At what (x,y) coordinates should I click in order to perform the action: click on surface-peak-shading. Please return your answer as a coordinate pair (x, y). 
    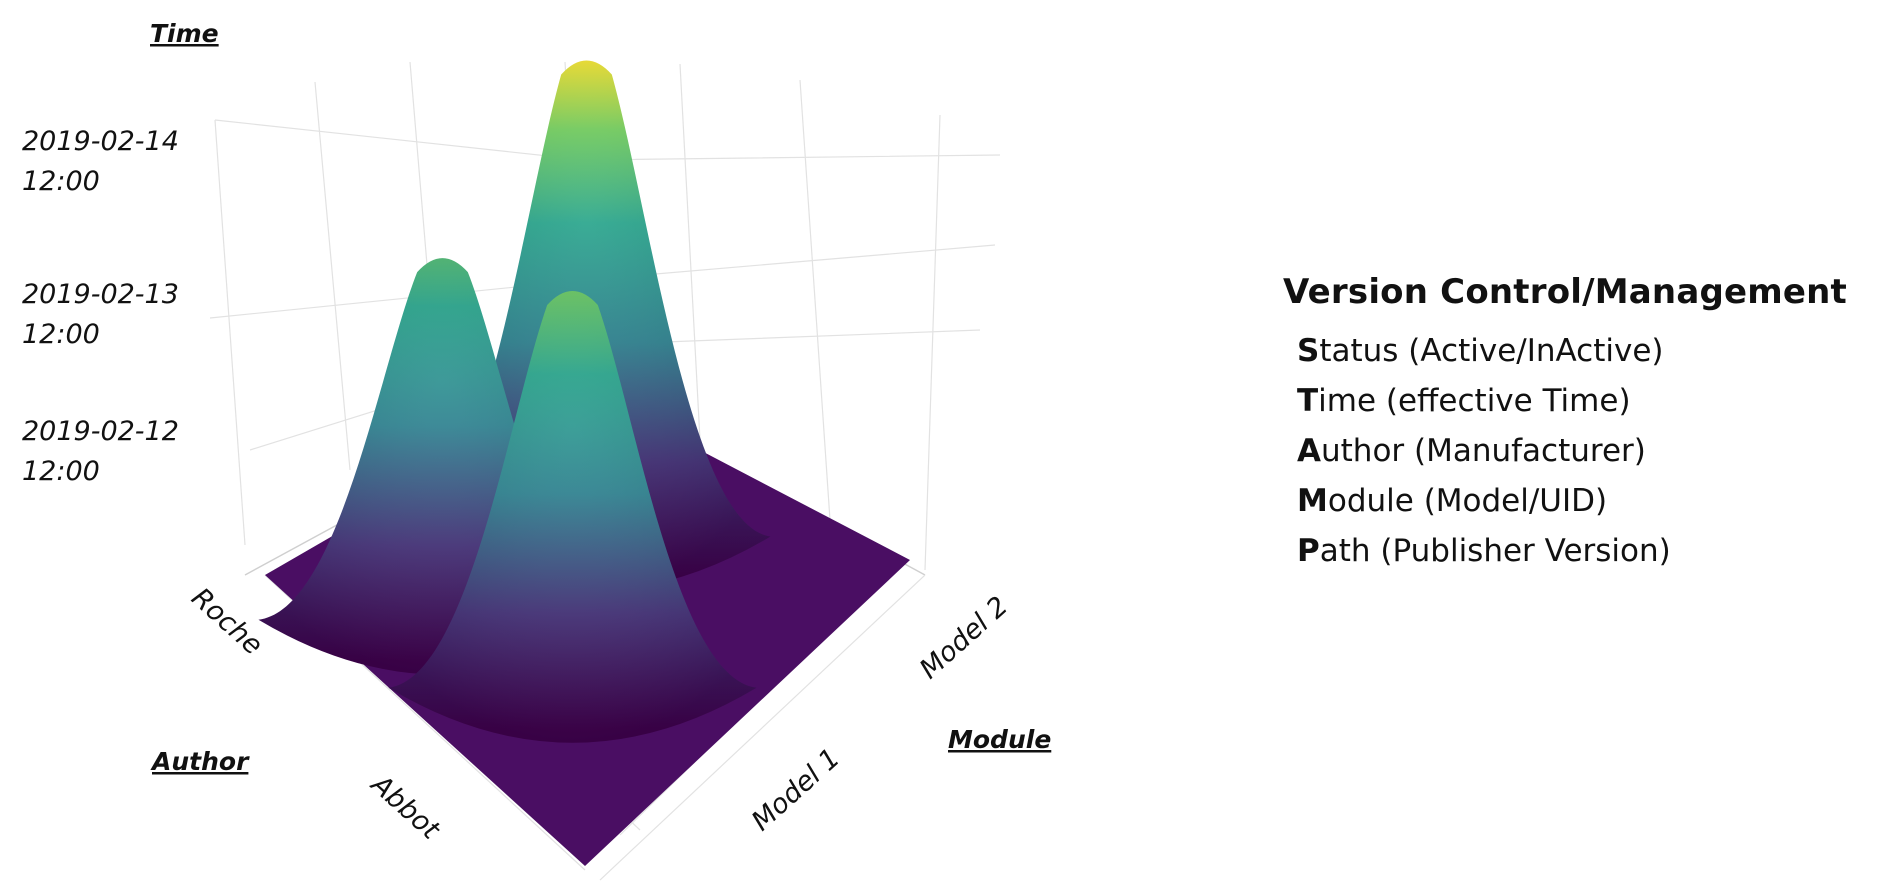
    Looking at the image, I should click on (572, 516).